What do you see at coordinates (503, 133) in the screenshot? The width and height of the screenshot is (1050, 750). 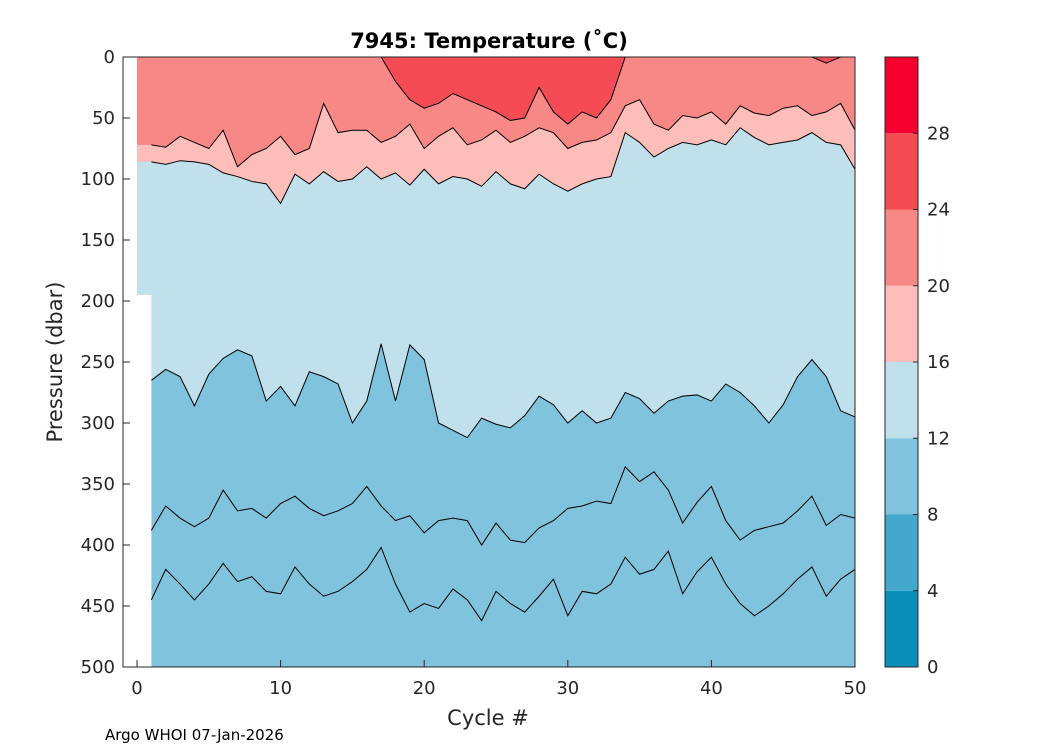 I see `isotherm-20-line` at bounding box center [503, 133].